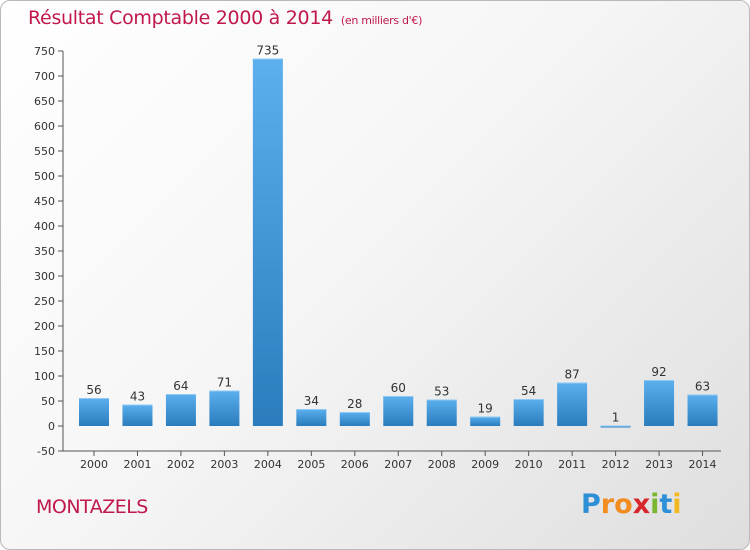  What do you see at coordinates (180, 18) in the screenshot?
I see `chart-title-text: Résultat Comptable 2000 à 2014` at bounding box center [180, 18].